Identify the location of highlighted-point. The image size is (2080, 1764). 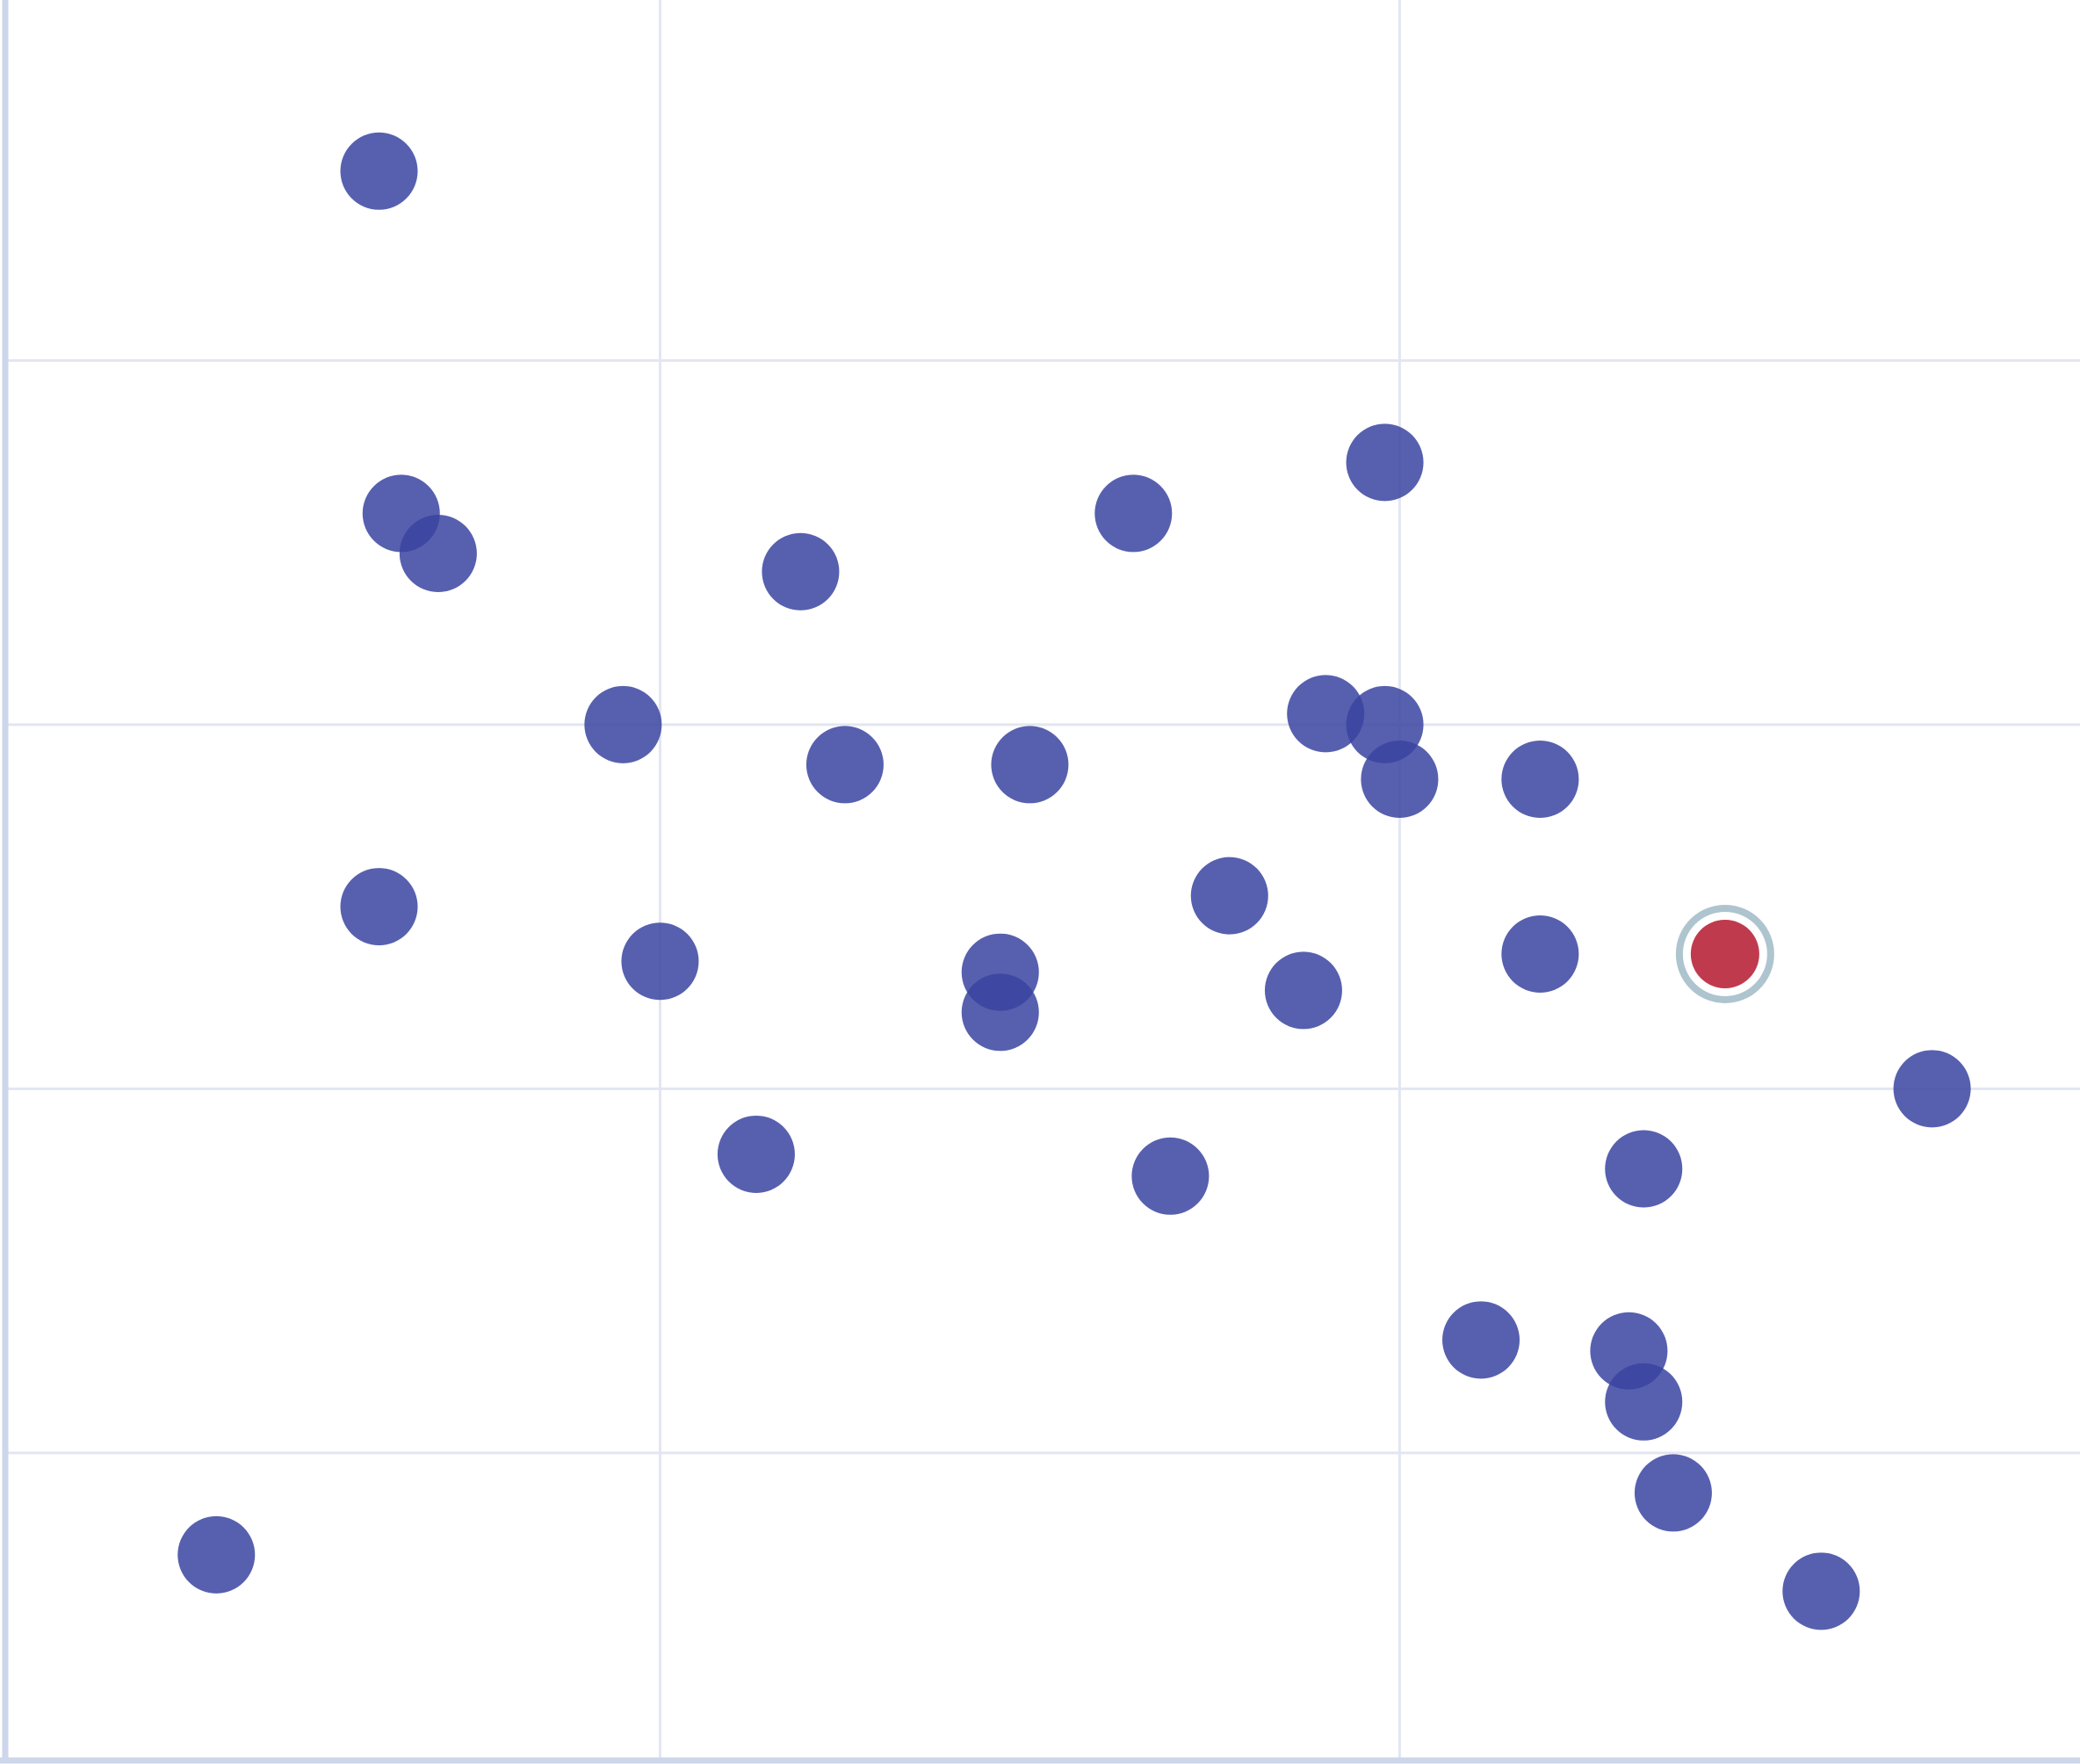
(1724, 954).